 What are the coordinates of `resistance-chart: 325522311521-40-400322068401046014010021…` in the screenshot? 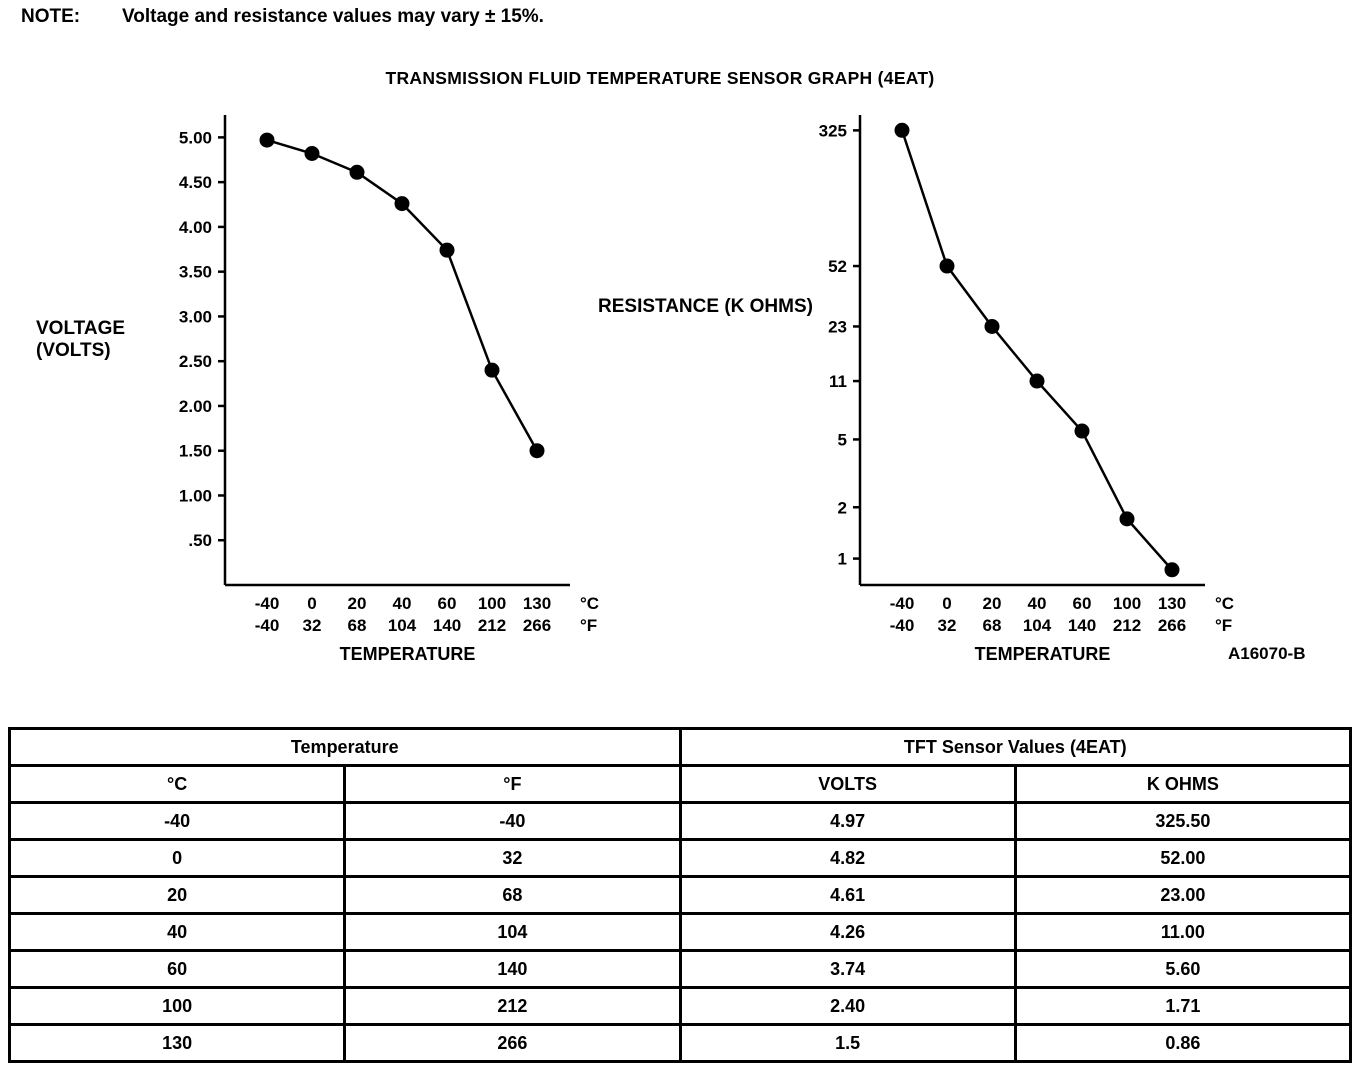 It's located at (1026, 375).